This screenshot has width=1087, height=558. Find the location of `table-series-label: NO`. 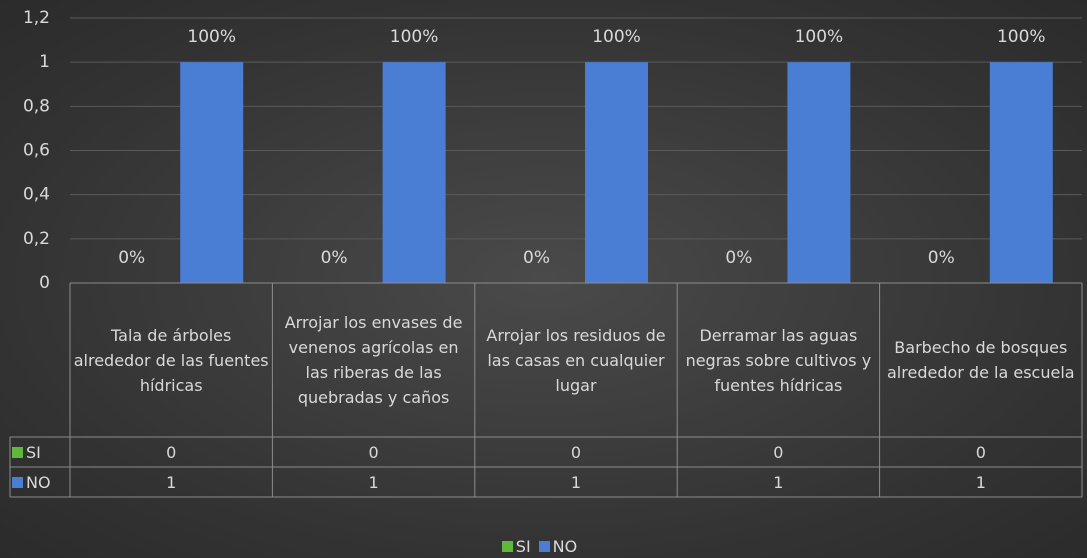

table-series-label: NO is located at coordinates (31, 482).